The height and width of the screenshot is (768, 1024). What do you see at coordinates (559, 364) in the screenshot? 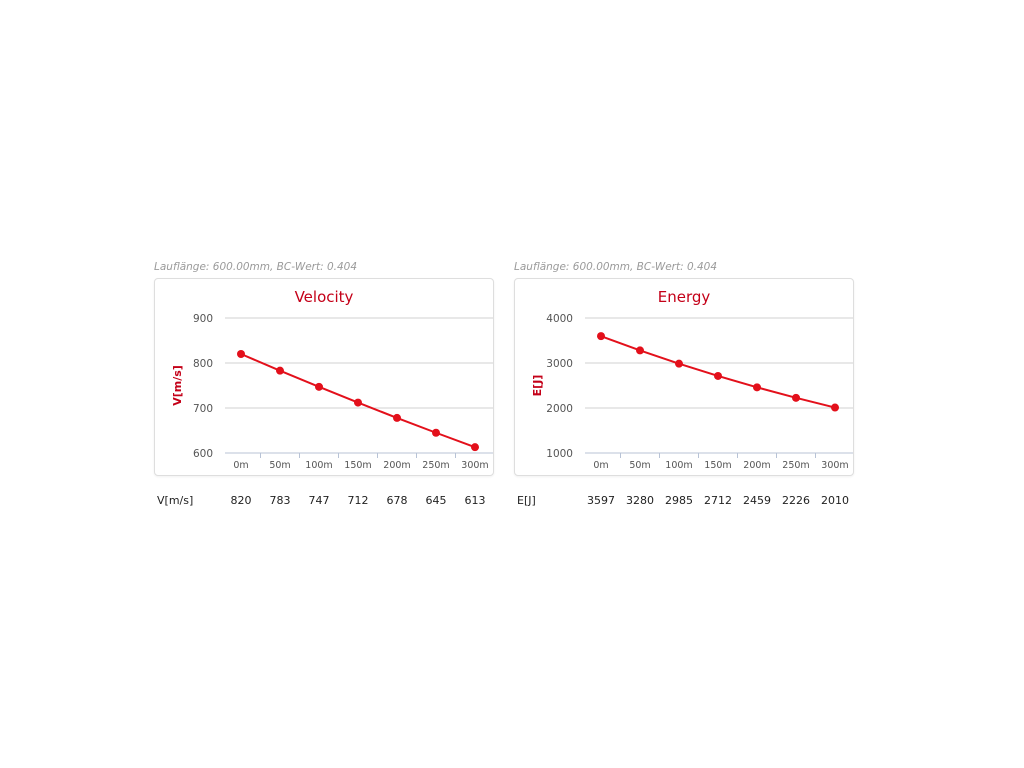
I see `energy-y-tick-label: 3000` at bounding box center [559, 364].